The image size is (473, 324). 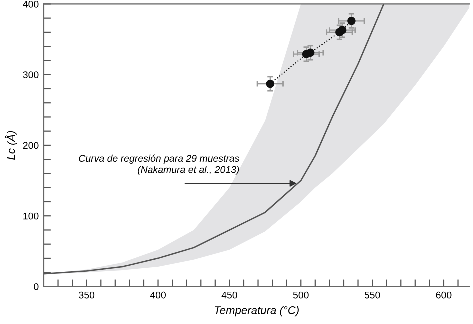 What do you see at coordinates (11, 145) in the screenshot?
I see `y-axis-title: Lc (Å)` at bounding box center [11, 145].